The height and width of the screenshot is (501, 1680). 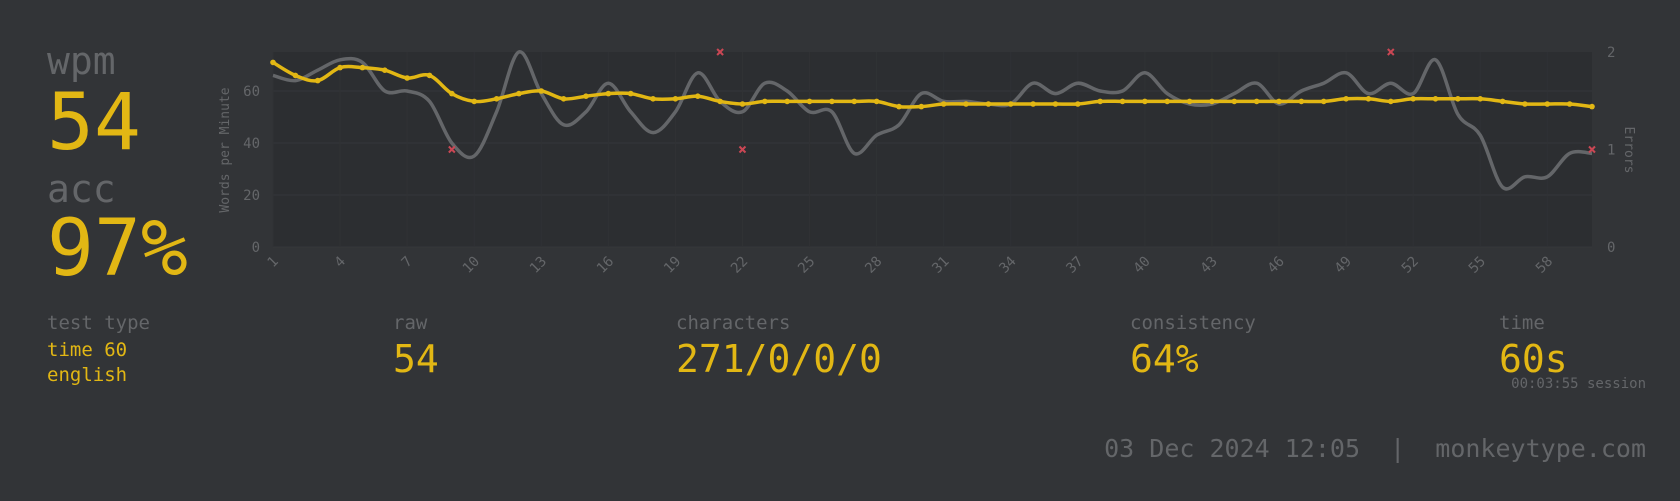 What do you see at coordinates (1611, 248) in the screenshot?
I see `y2-tick-label: 0` at bounding box center [1611, 248].